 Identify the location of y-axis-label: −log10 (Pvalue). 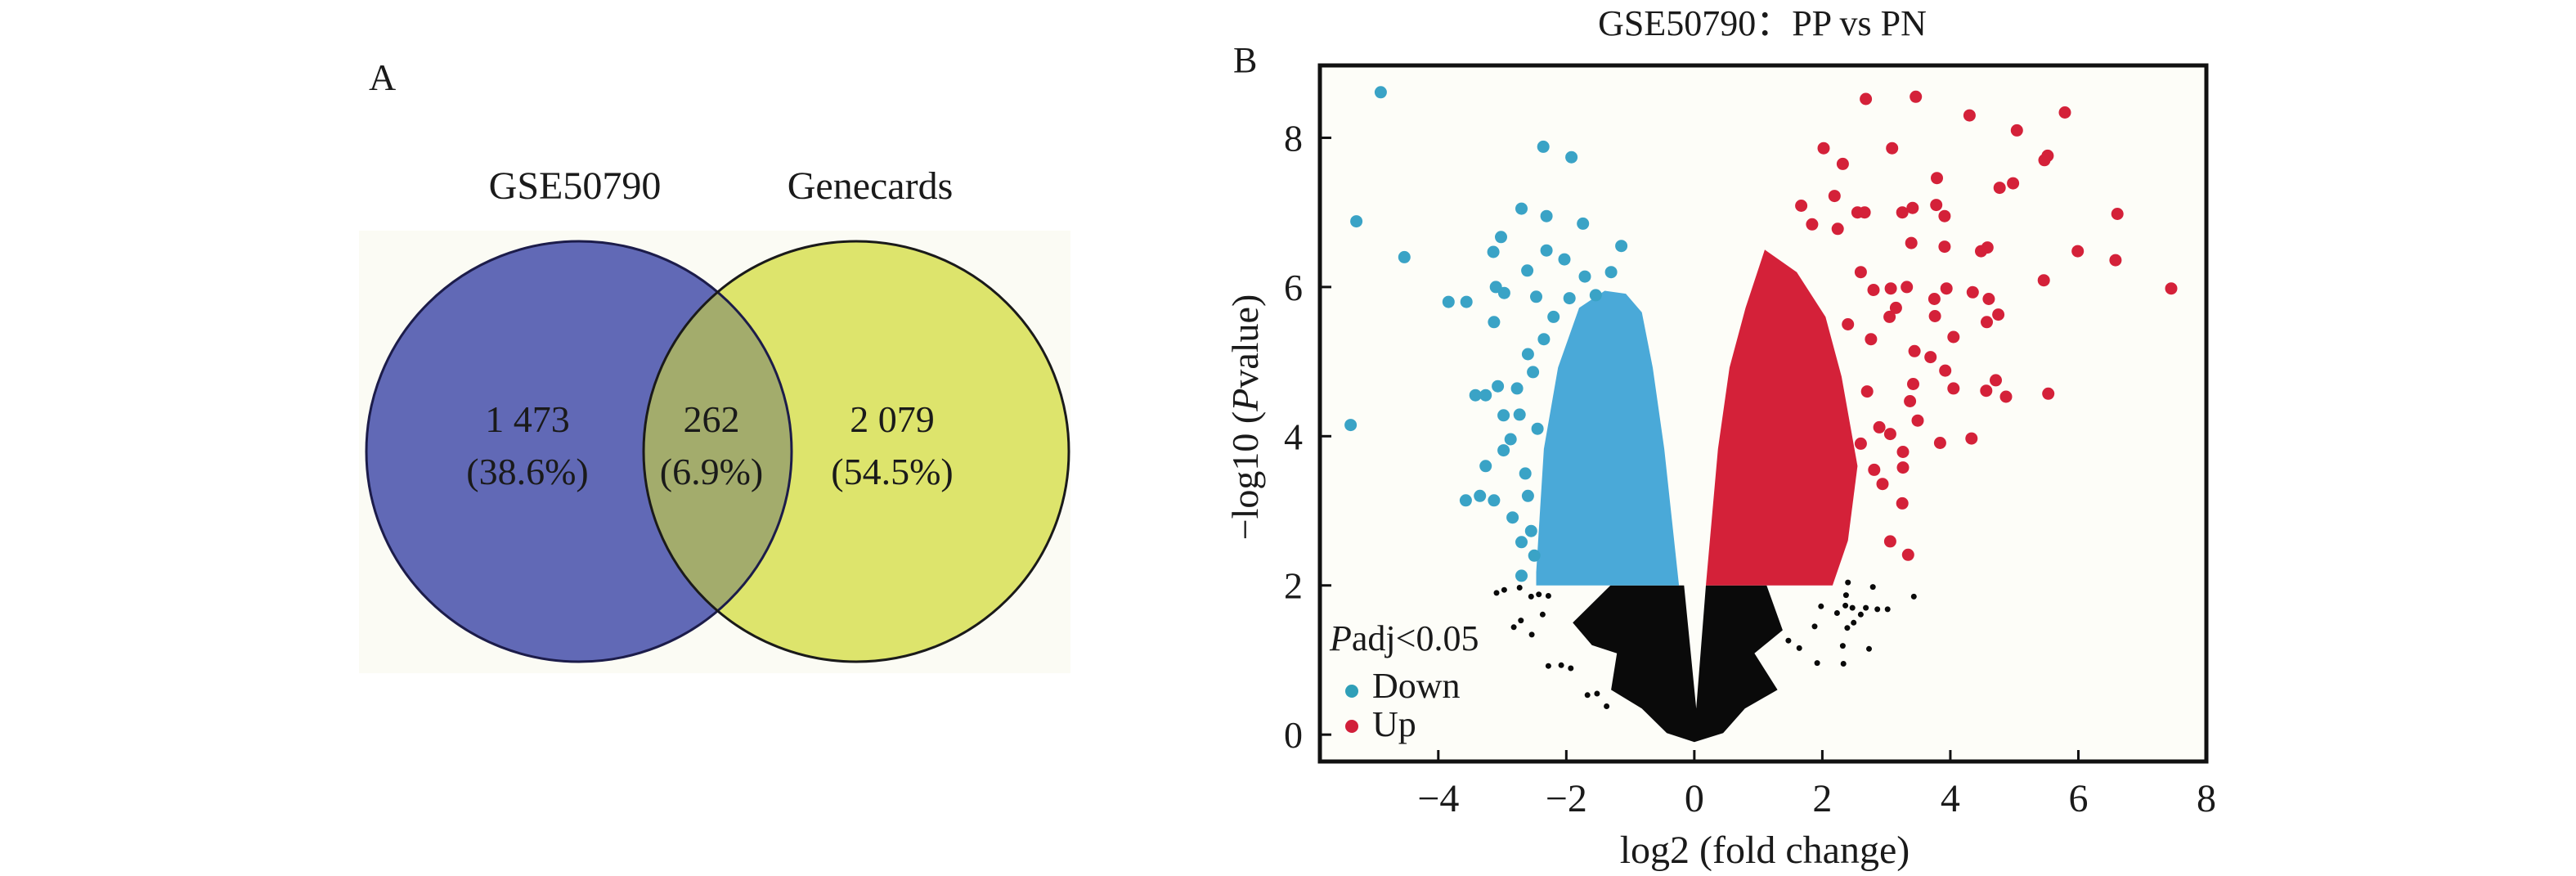
(1245, 417).